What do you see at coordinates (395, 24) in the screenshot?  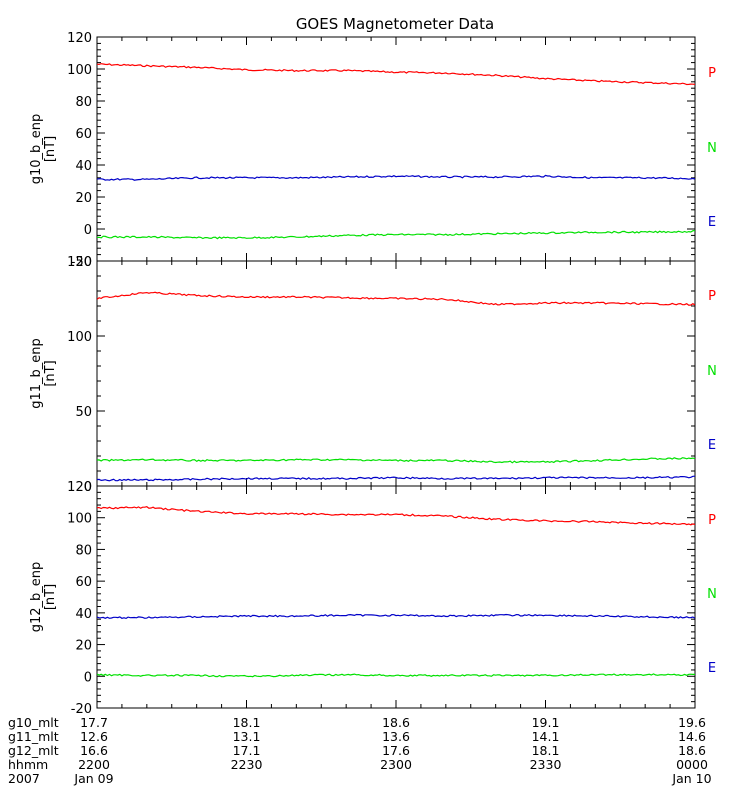 I see `chart-title: GOES Magnetometer Data` at bounding box center [395, 24].